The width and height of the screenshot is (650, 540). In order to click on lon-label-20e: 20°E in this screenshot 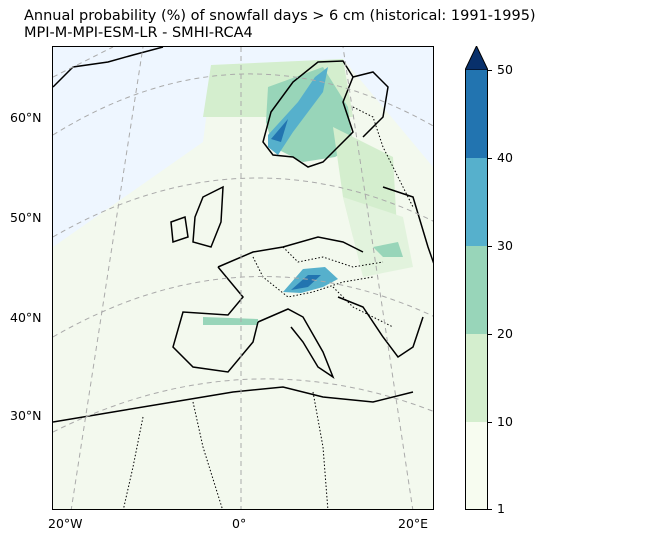, I will do `click(413, 523)`.